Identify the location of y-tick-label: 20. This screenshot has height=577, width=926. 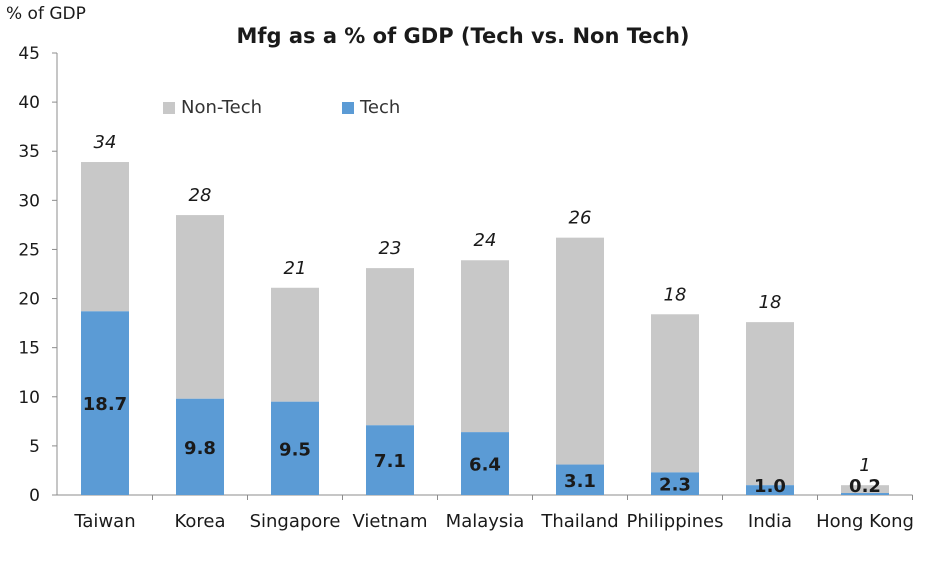
(29, 300).